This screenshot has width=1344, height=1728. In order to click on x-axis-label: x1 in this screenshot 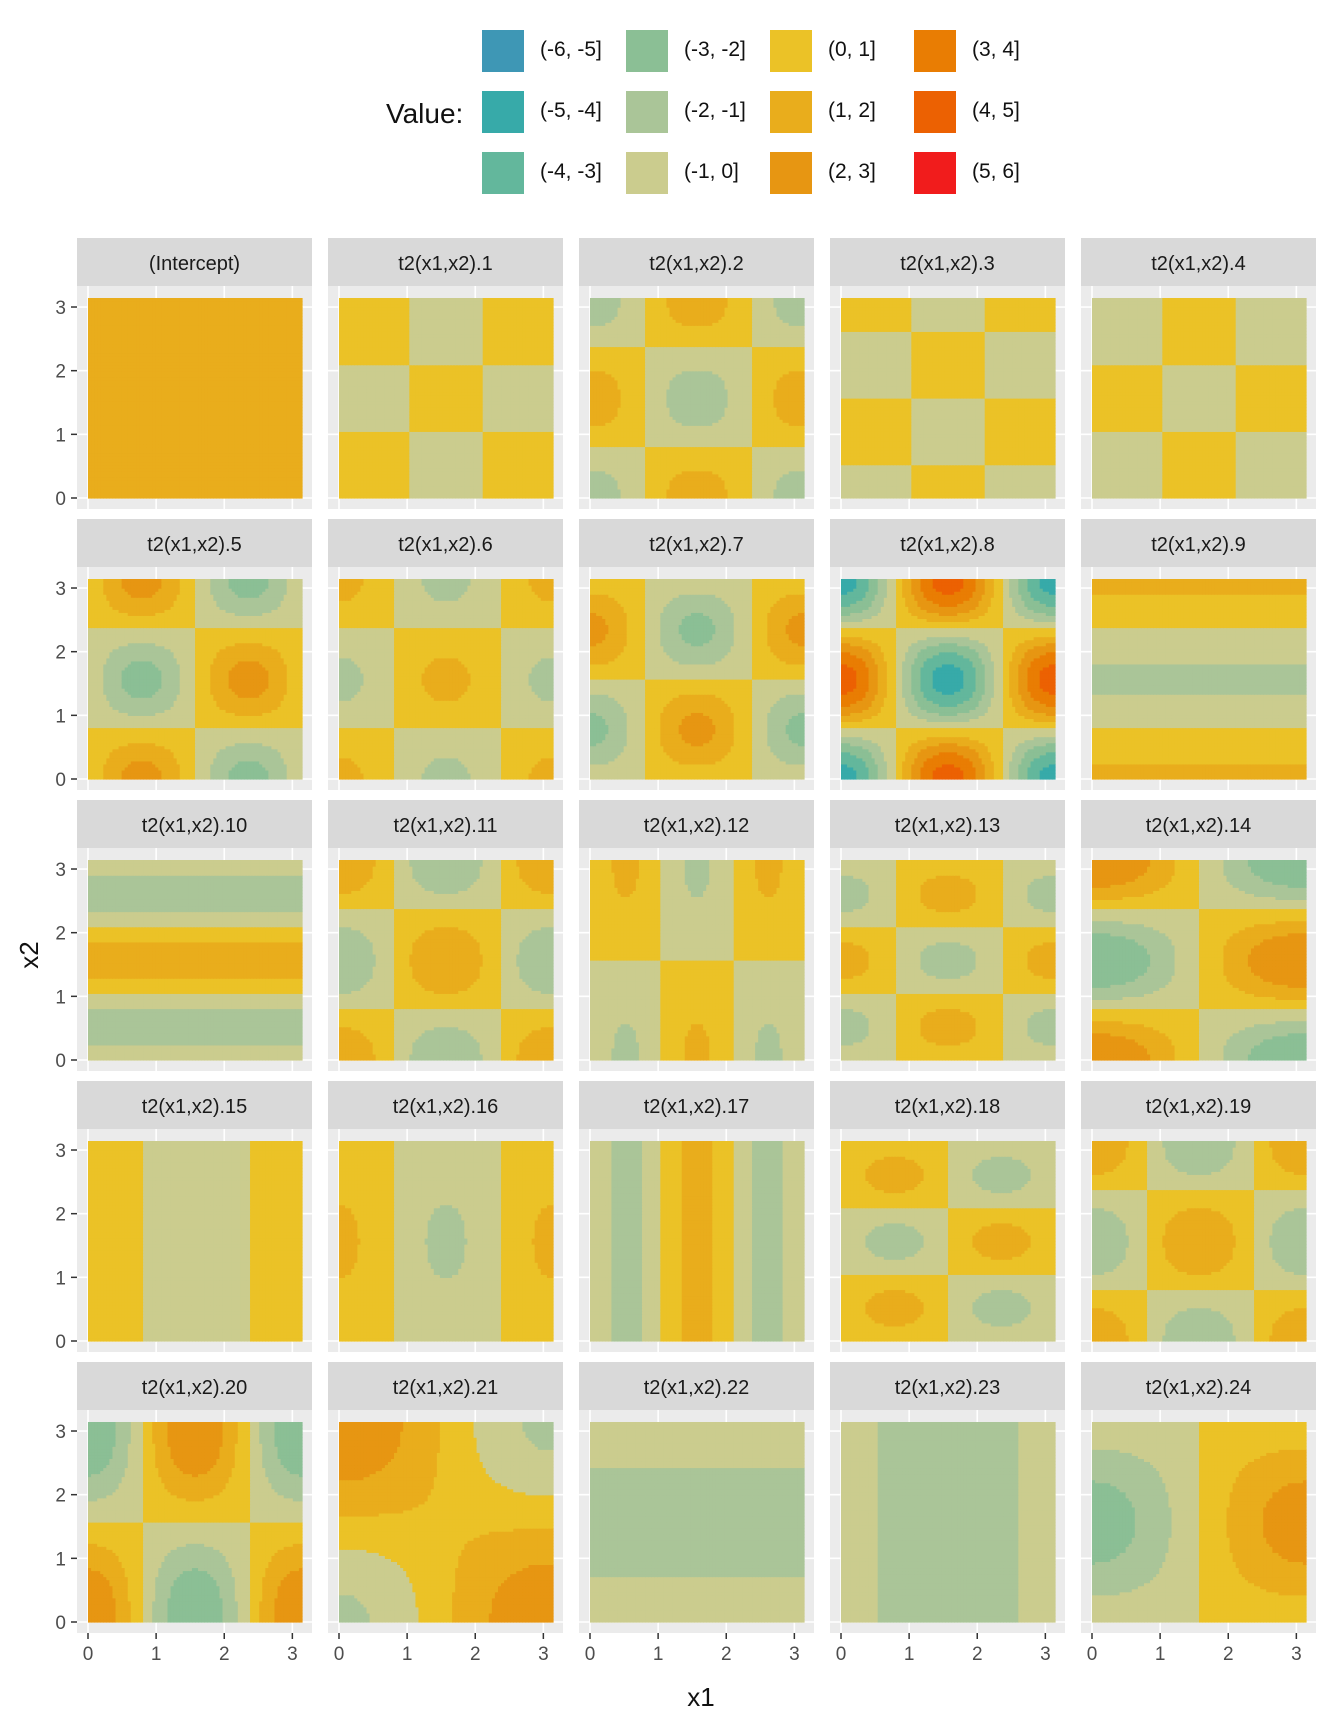, I will do `click(700, 1697)`.